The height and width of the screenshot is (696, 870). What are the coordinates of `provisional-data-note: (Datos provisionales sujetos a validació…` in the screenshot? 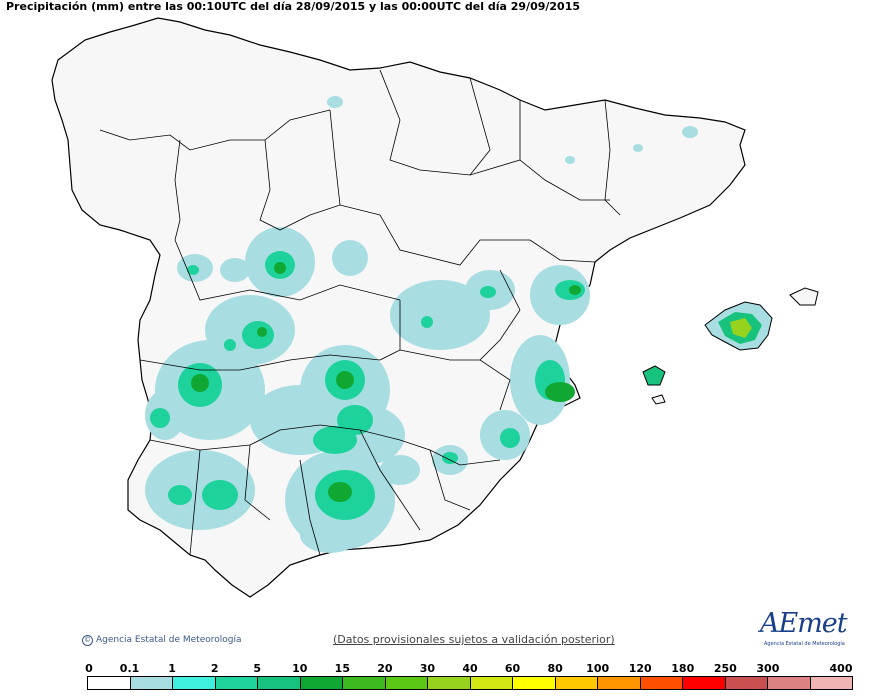 It's located at (474, 639).